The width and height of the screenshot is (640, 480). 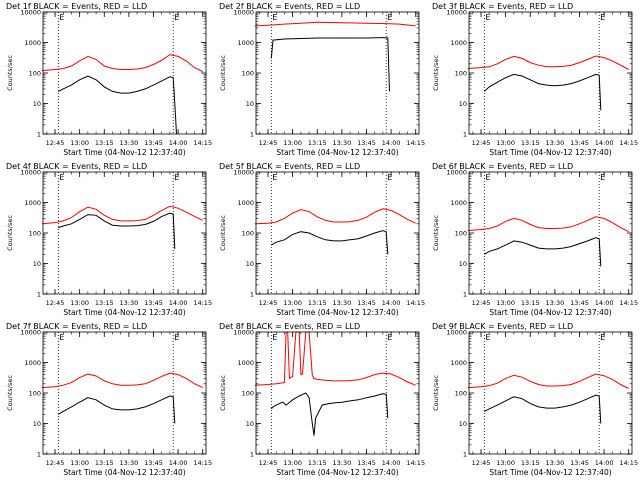 I want to click on panel-title: Det 5f BLACK = Events, RED = LLD, so click(x=289, y=166).